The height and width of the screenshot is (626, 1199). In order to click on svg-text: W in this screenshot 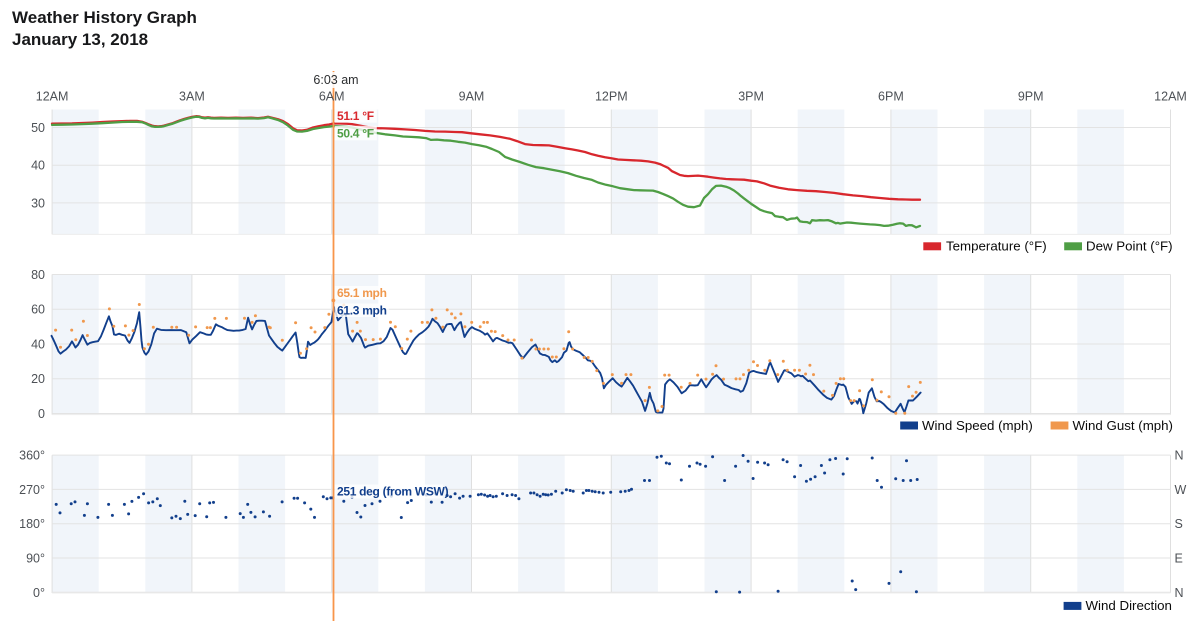, I will do `click(1181, 490)`.